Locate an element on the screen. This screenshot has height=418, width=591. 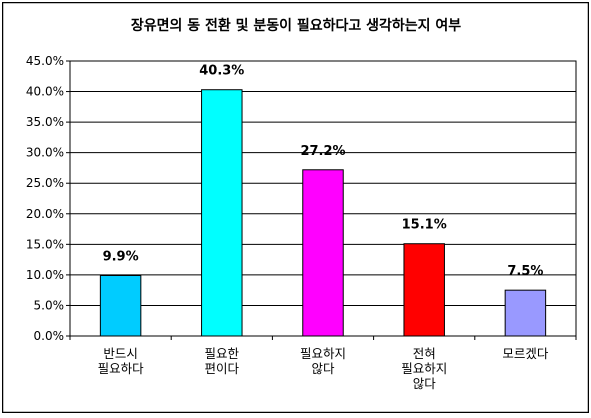
data-label: 9.9% is located at coordinates (121, 257).